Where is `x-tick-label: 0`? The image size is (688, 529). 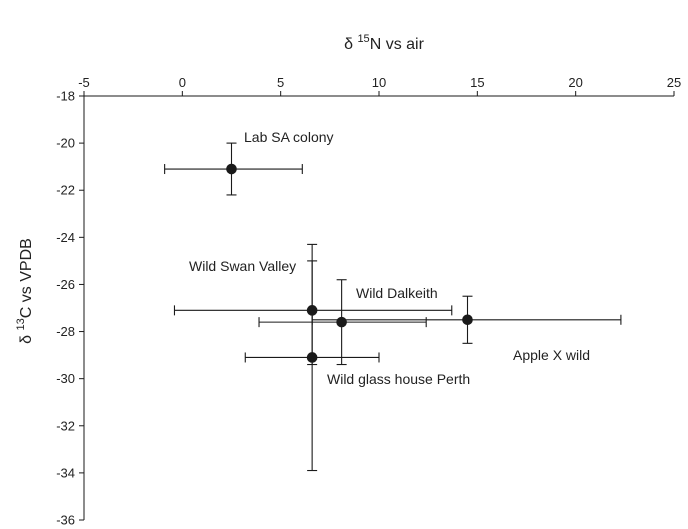 x-tick-label: 0 is located at coordinates (182, 82).